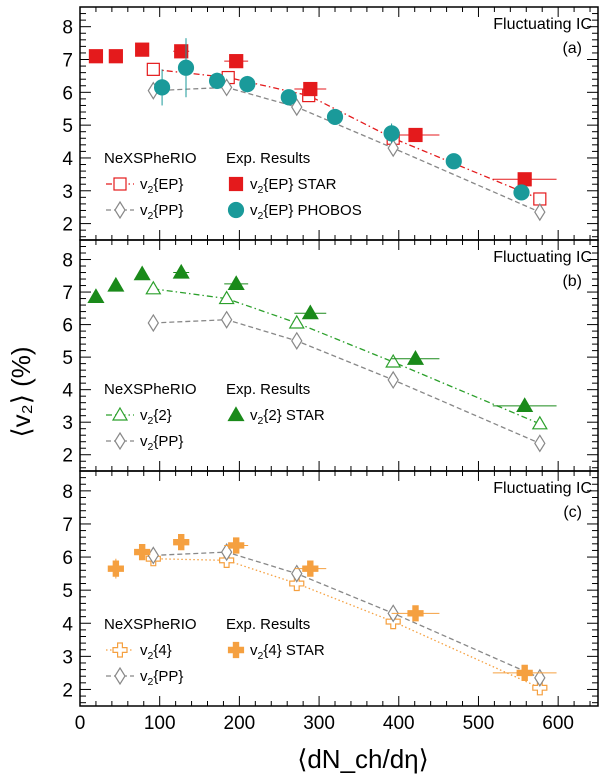 The image size is (610, 775). Describe the element at coordinates (572, 48) in the screenshot. I see `panel-tag: (a)` at that location.